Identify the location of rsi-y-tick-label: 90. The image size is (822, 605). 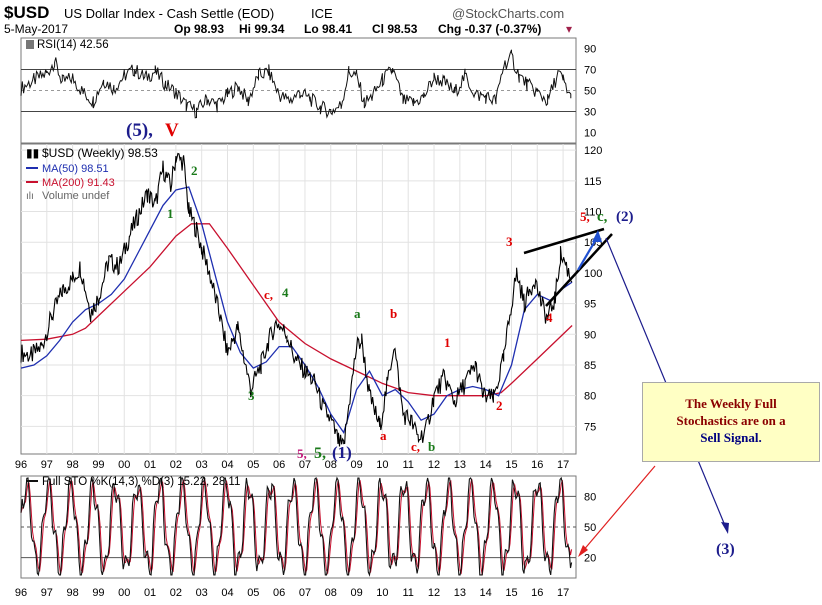
(590, 50).